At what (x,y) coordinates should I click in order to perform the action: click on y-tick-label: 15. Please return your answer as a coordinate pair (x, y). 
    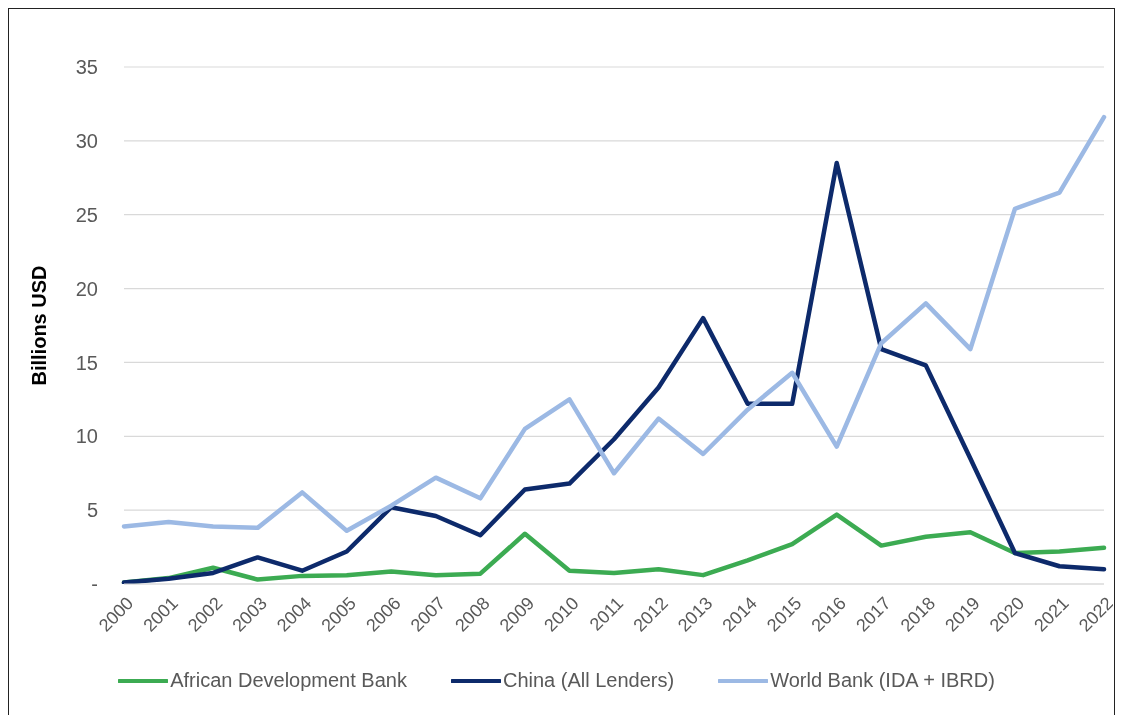
    Looking at the image, I should click on (86, 362).